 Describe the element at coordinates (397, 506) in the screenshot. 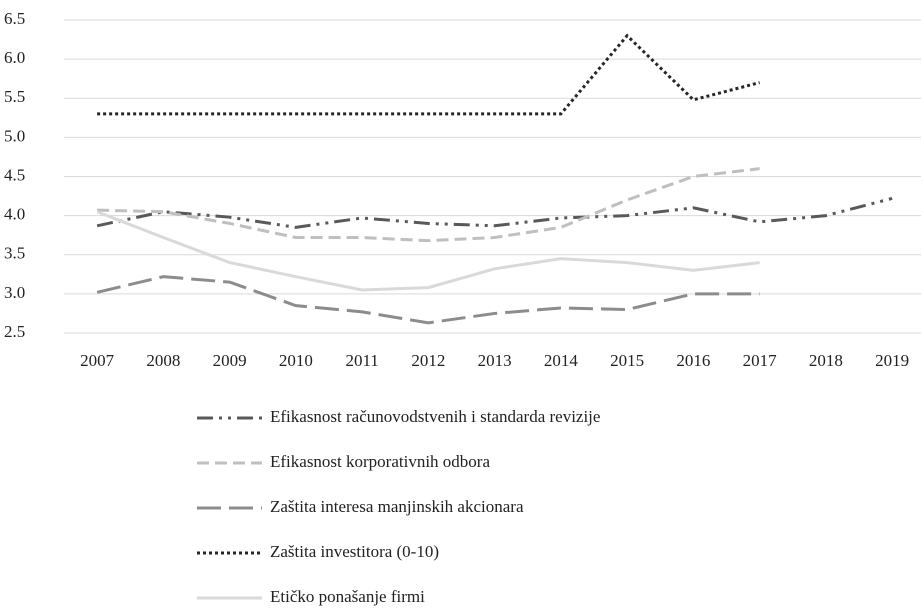

I see `legend-label: Zaštita interesa manjinskih akcionara` at that location.